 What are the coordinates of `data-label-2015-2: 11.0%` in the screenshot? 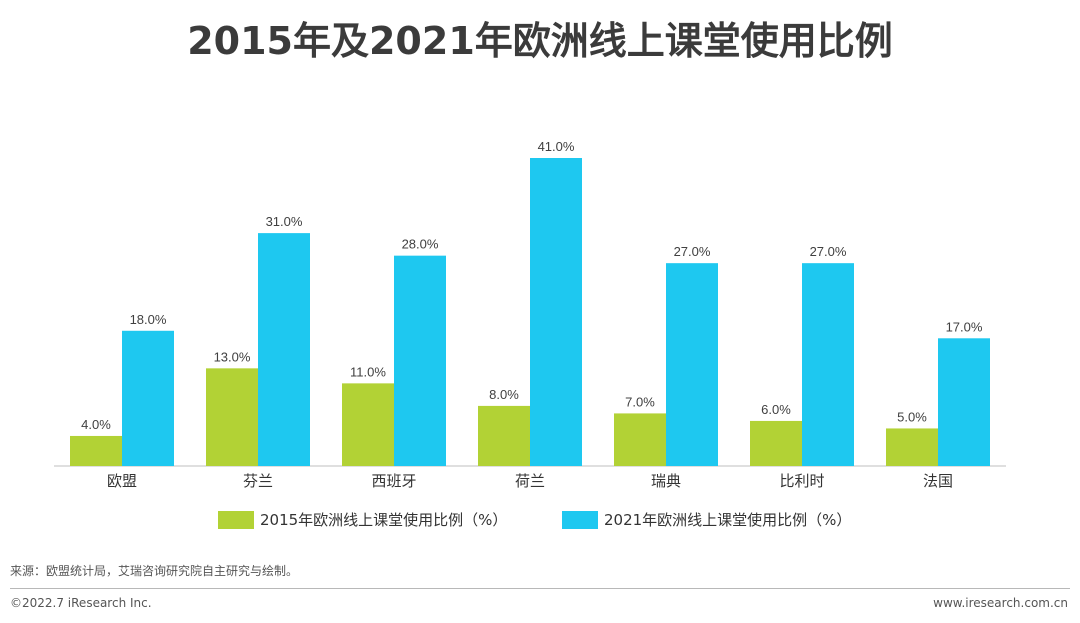 It's located at (368, 371).